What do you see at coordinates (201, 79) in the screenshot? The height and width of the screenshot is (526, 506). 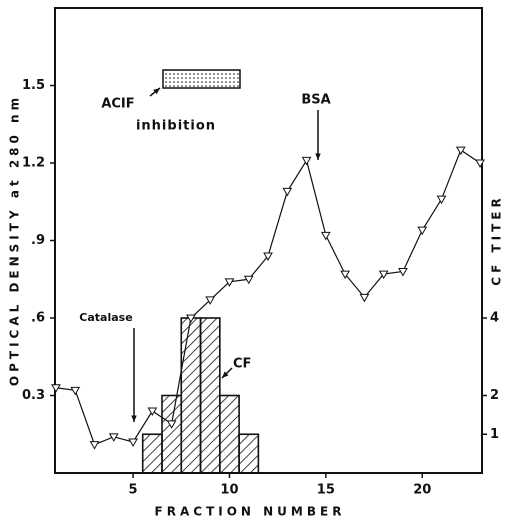 I see `annotation-box` at bounding box center [201, 79].